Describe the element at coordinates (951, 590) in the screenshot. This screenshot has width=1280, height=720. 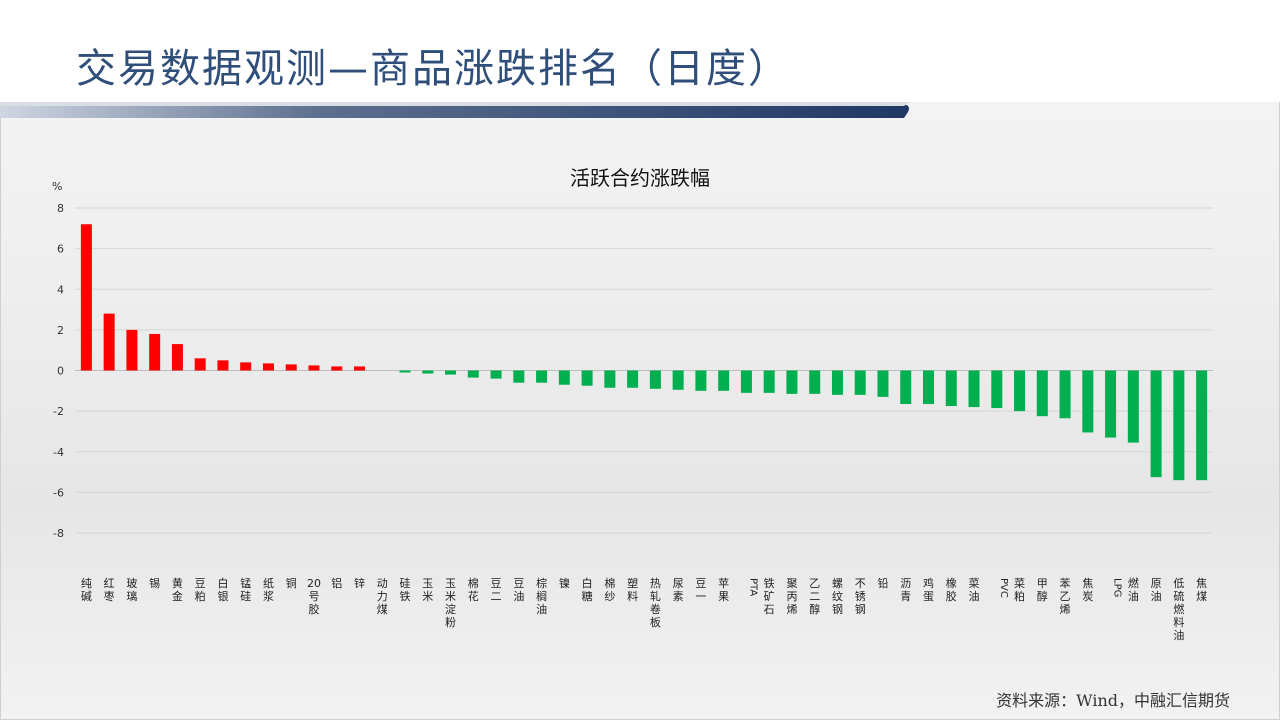
I see `x-tick-label: 橡胶` at that location.